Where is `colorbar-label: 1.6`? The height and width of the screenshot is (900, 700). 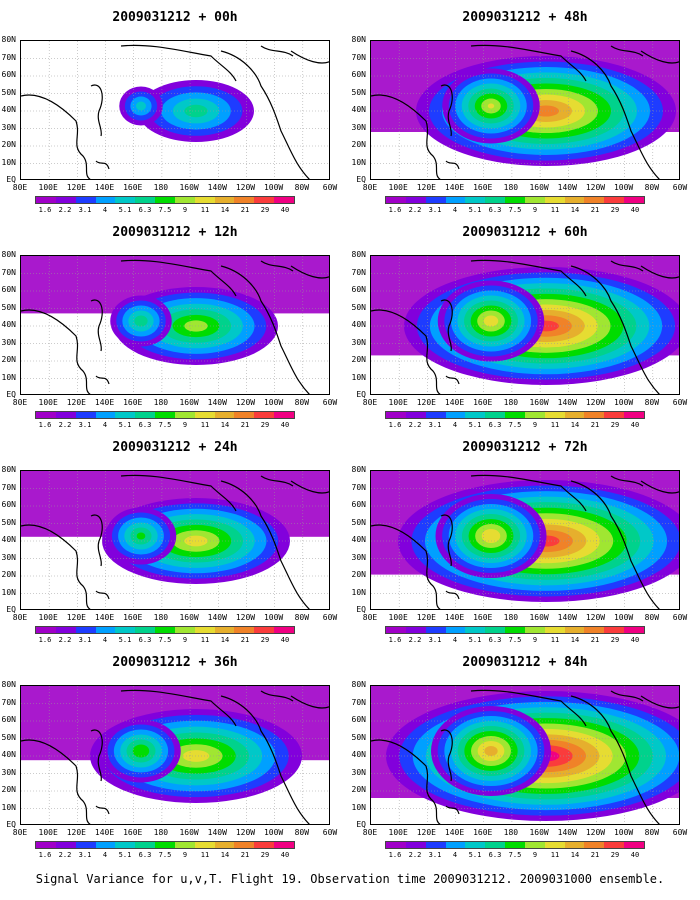 colorbar-label: 1.6 is located at coordinates (45, 640).